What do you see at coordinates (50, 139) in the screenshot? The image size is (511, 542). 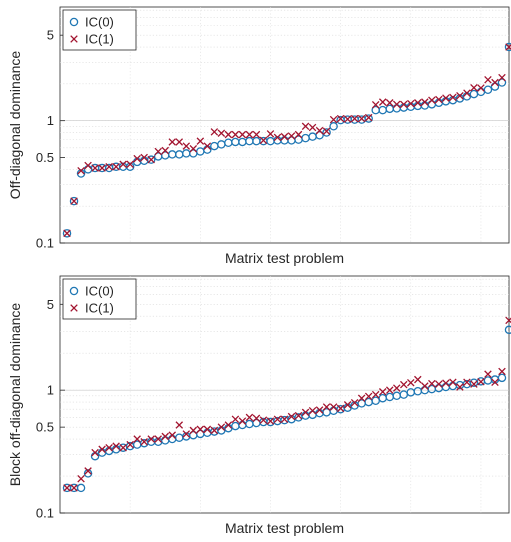 I see `top-y-ticks: 0.1 0.5 1 5` at bounding box center [50, 139].